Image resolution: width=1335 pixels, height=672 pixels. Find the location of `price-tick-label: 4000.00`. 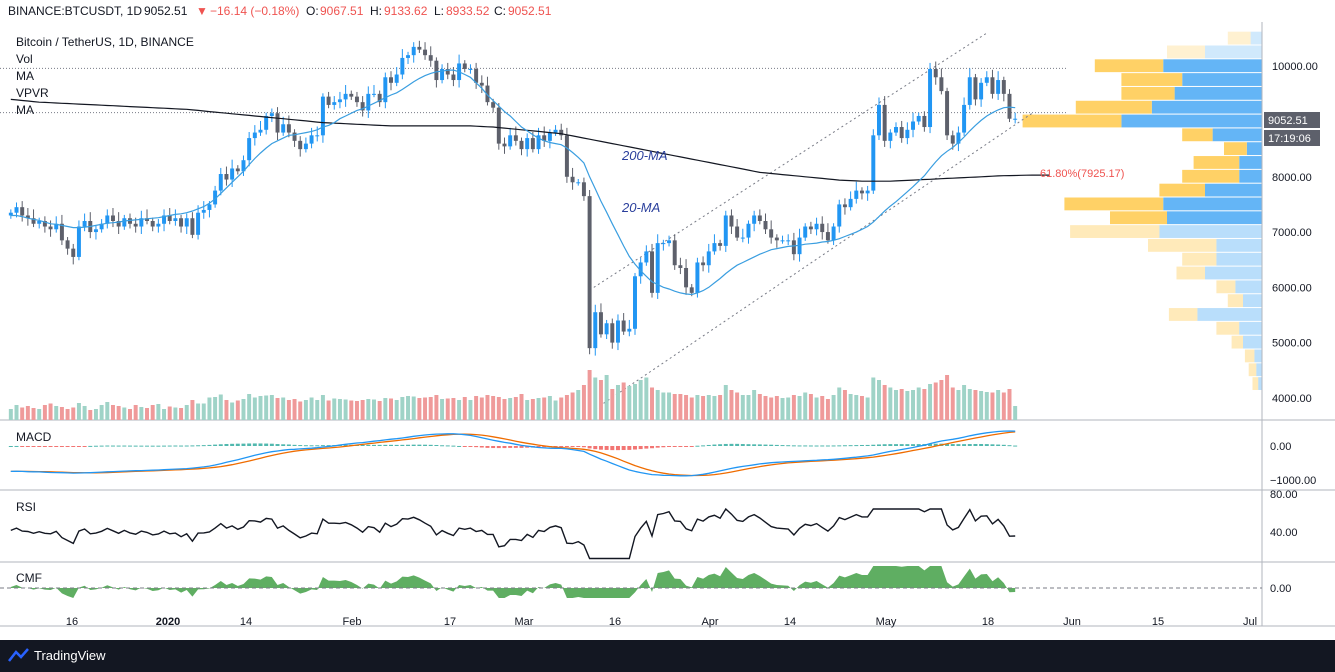

price-tick-label: 4000.00 is located at coordinates (1292, 399).